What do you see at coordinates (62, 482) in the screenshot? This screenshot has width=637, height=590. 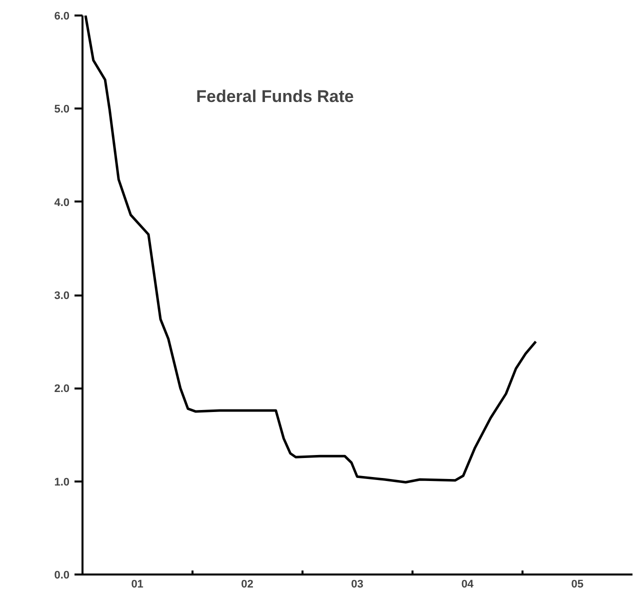 I see `y-tick-label: 1.0` at bounding box center [62, 482].